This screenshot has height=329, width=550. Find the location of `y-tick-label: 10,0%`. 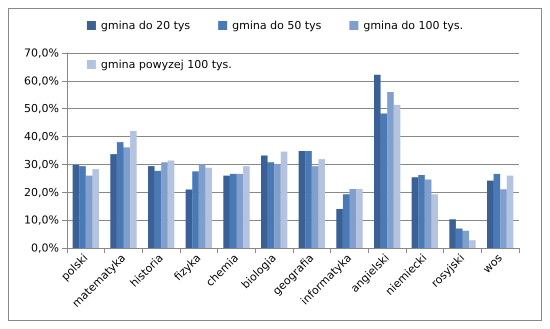

y-tick-label: 10,0% is located at coordinates (41, 220).